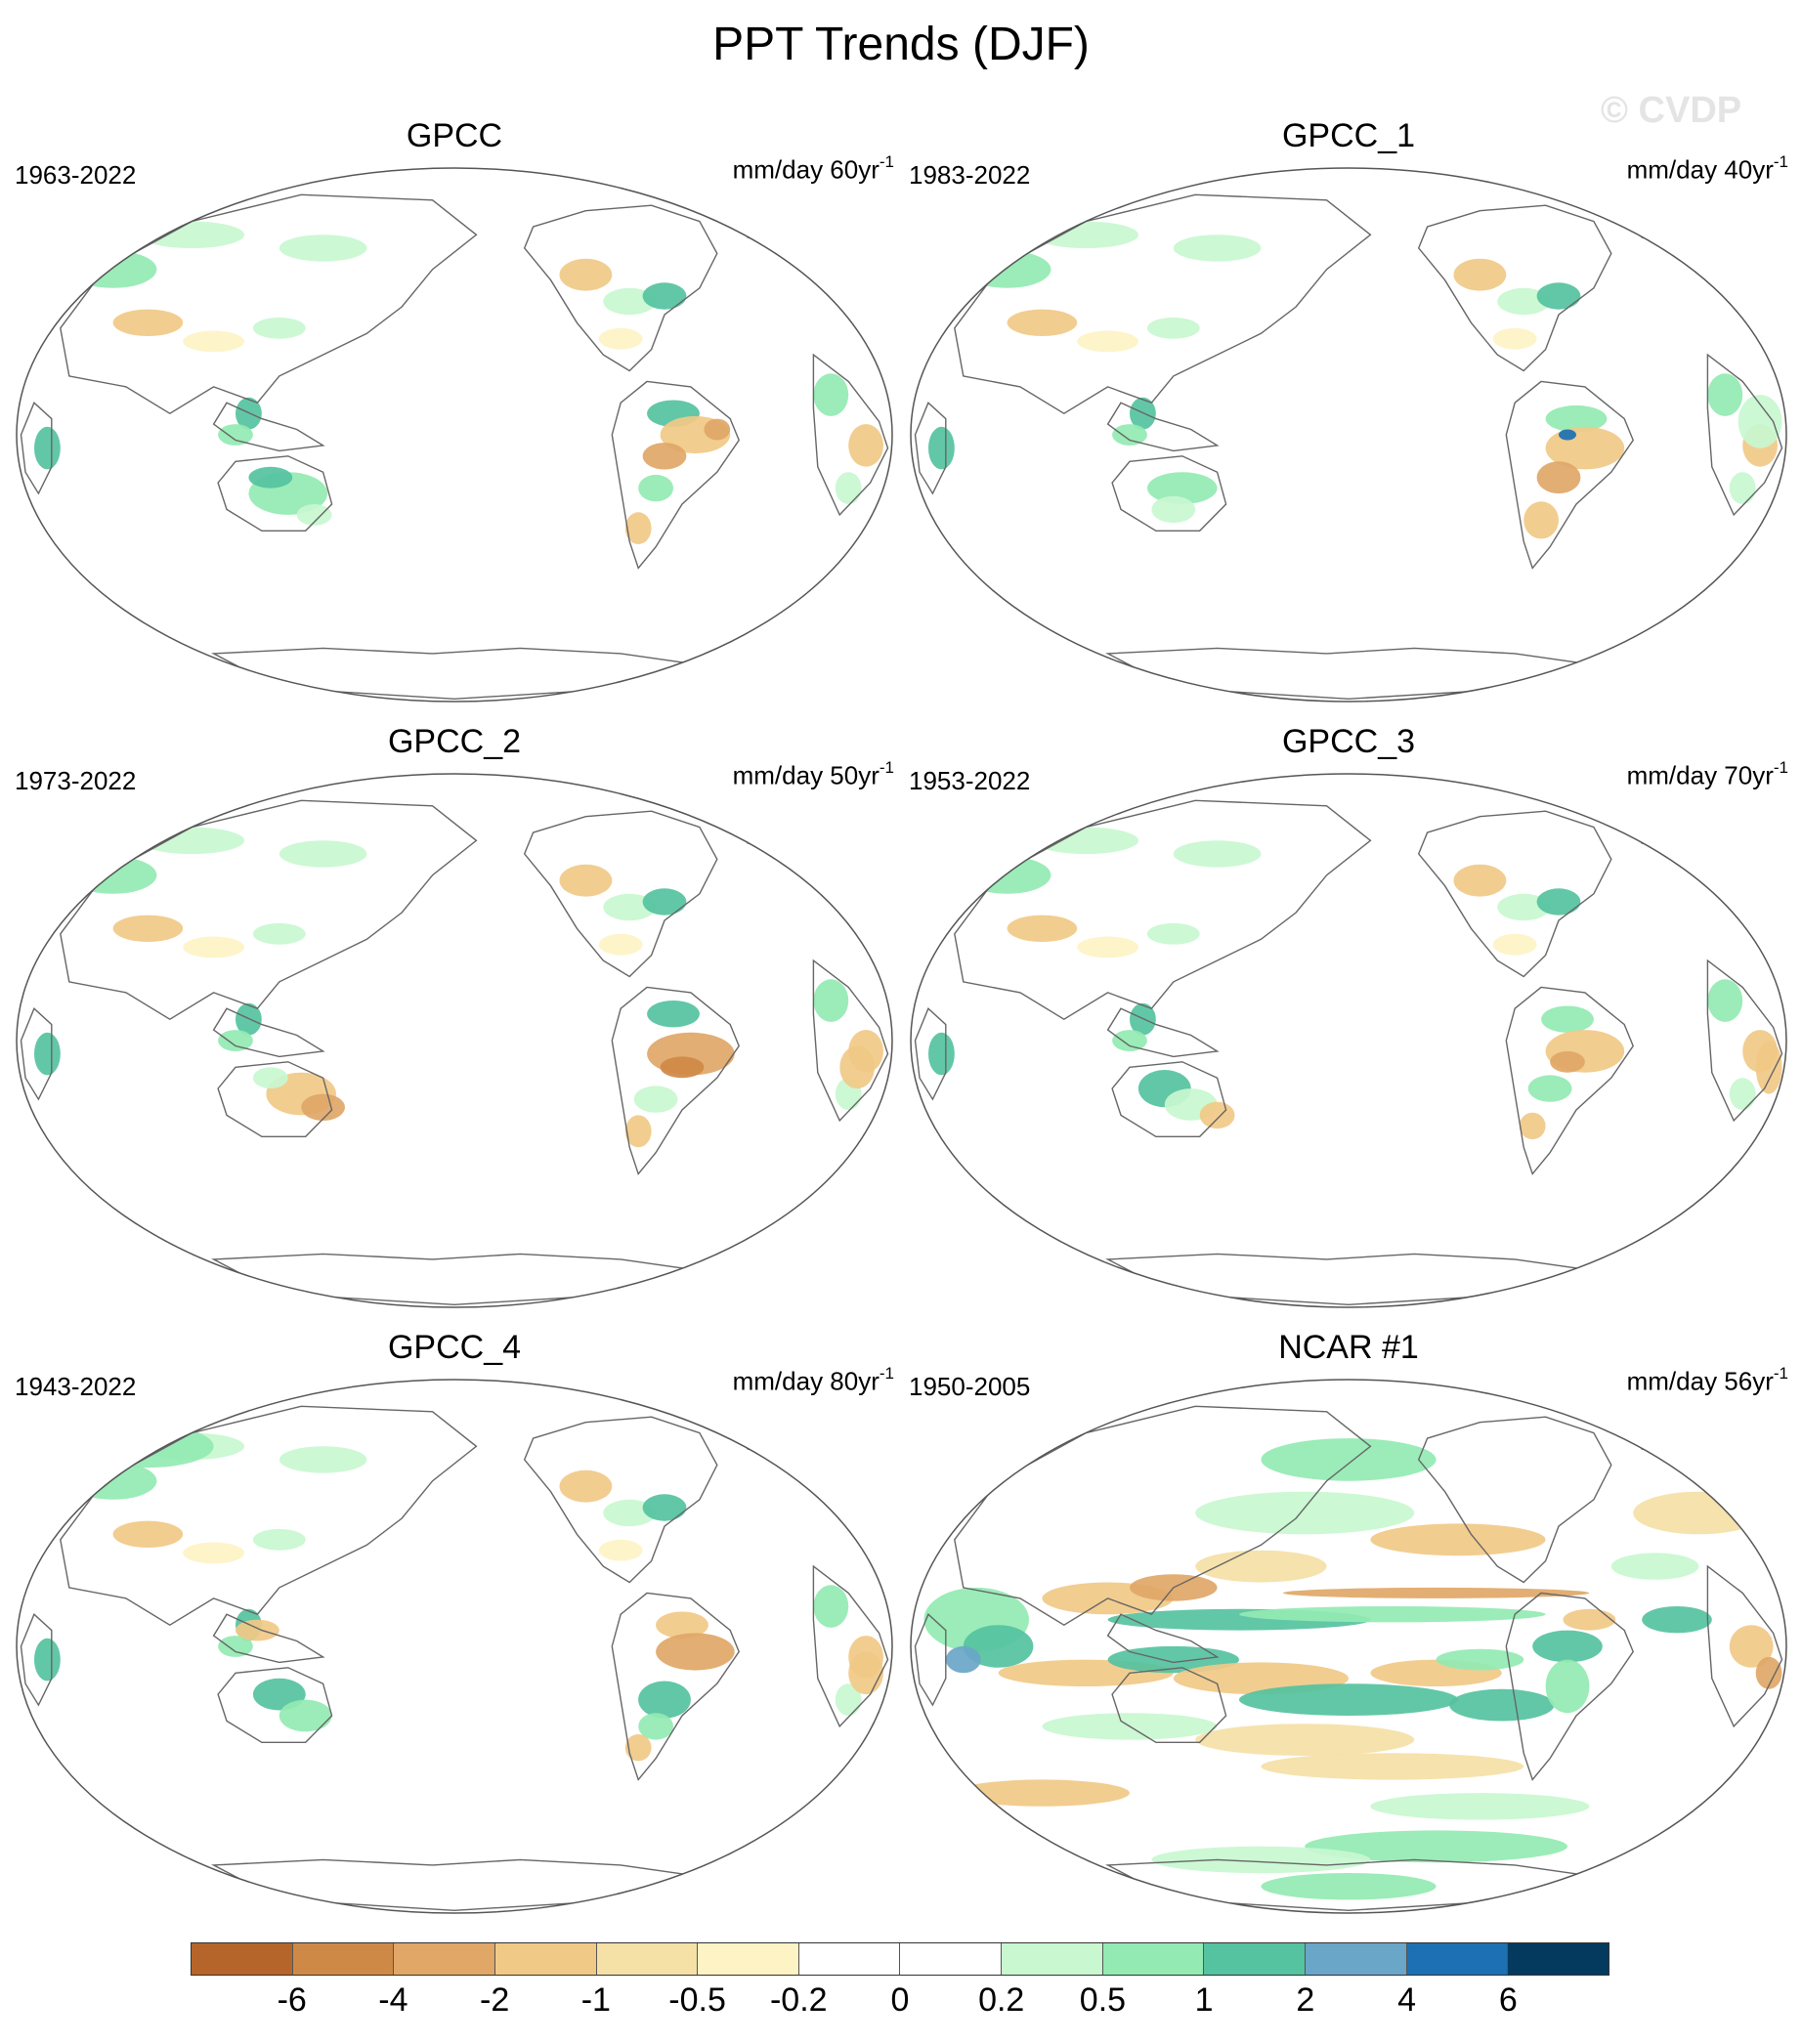 The width and height of the screenshot is (1802, 2044). I want to click on panel-period: 1973-2022, so click(76, 780).